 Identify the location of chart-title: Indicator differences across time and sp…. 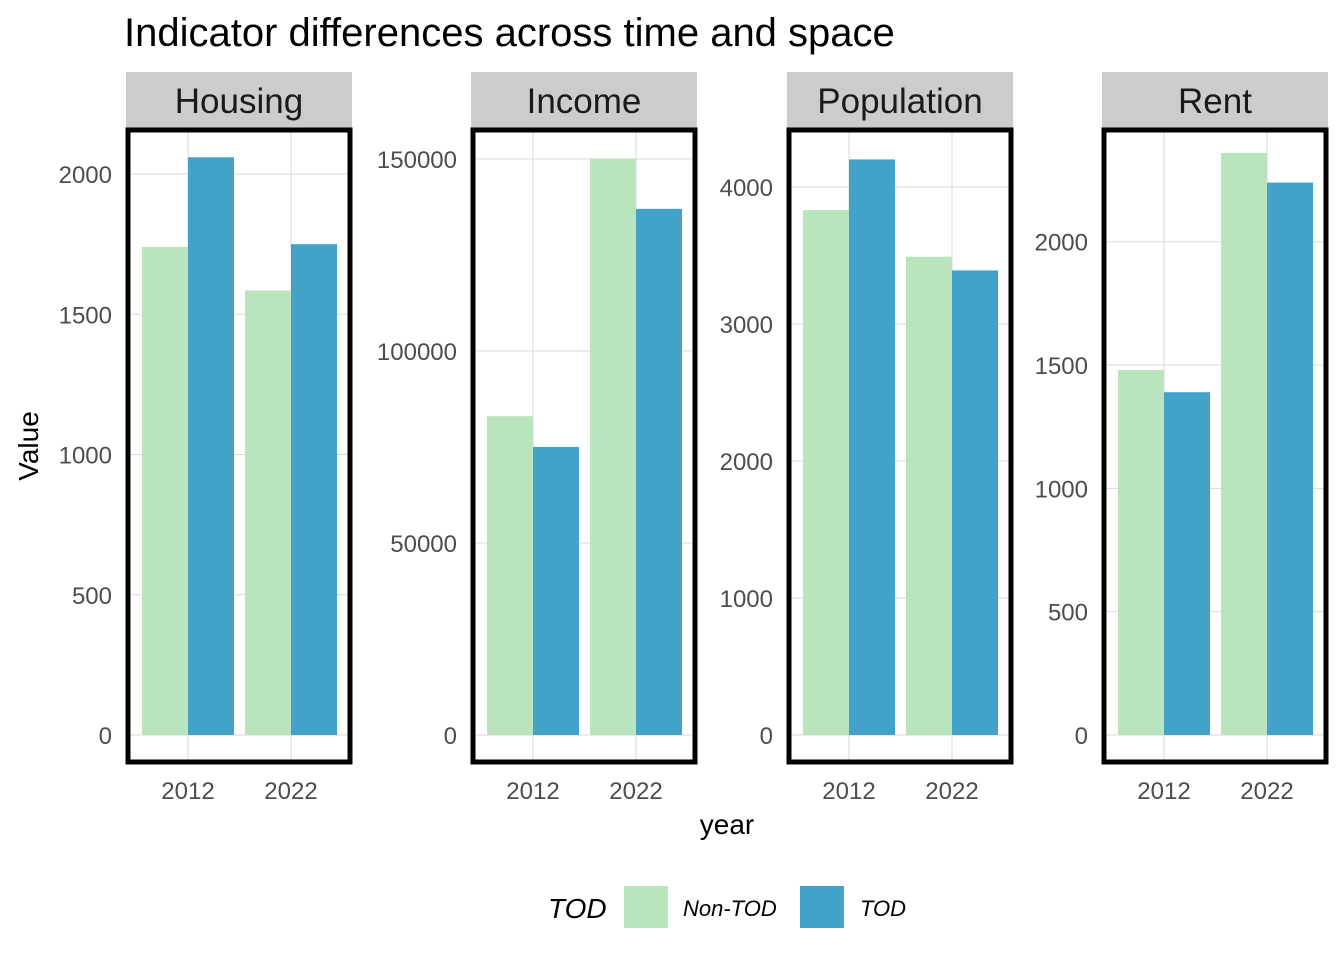
(509, 33).